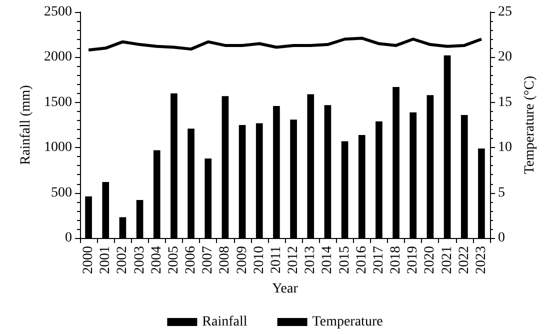  I want to click on x-tick-label: 2007, so click(208, 260).